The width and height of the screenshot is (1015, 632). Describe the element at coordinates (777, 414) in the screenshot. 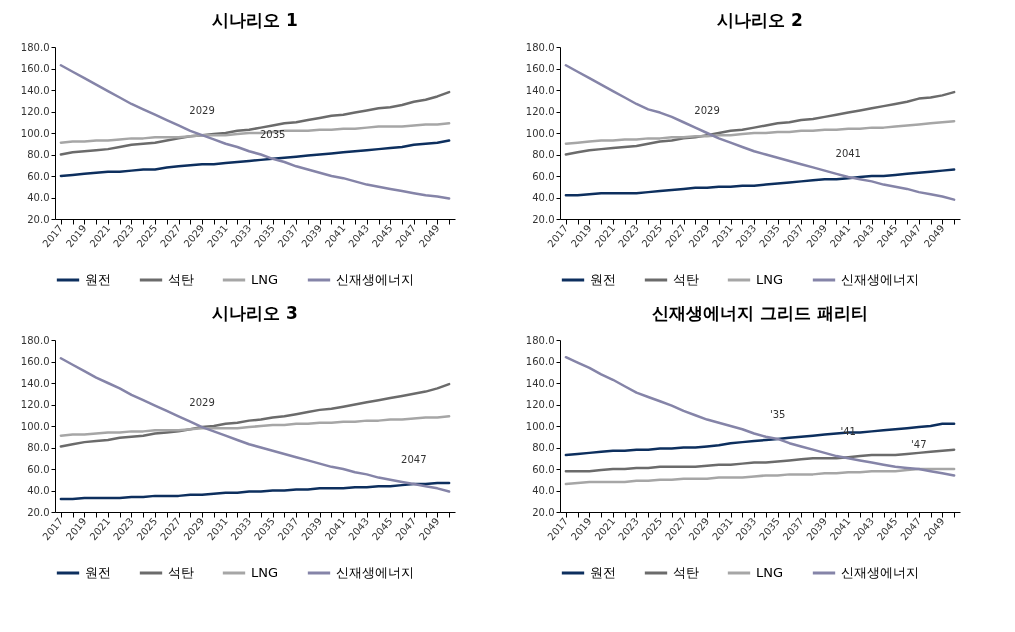

I see `annotation: '35` at that location.